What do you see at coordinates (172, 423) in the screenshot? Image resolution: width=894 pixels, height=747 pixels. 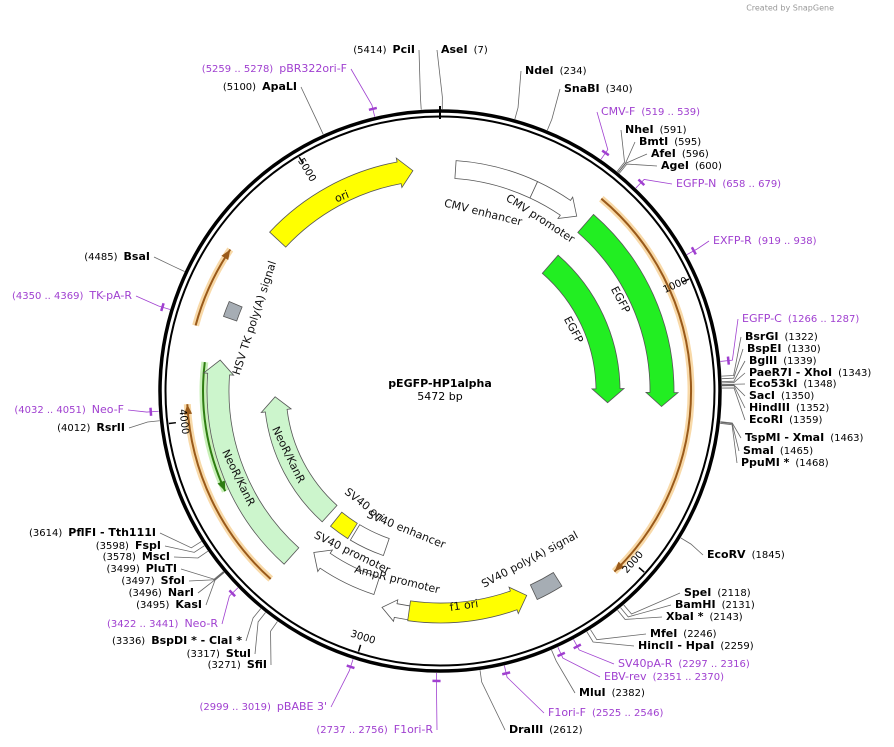 I see `ruler-tick` at bounding box center [172, 423].